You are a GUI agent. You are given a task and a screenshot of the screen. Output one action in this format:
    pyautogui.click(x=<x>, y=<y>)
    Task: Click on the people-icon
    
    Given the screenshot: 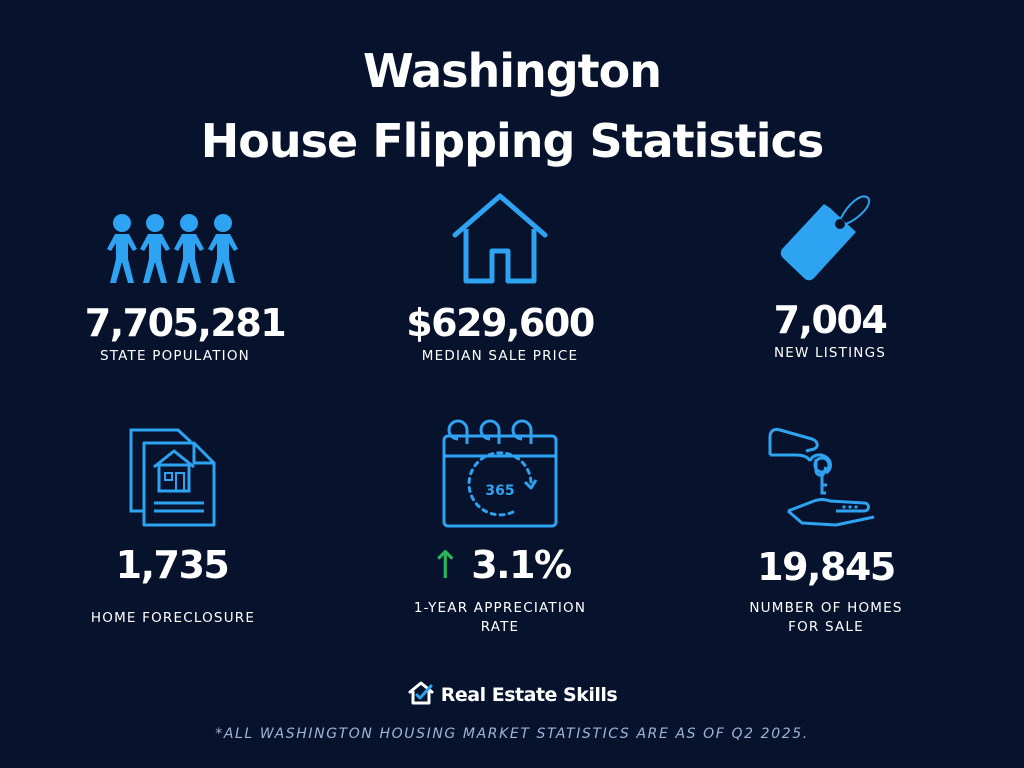 What is the action you would take?
    pyautogui.click(x=173, y=249)
    